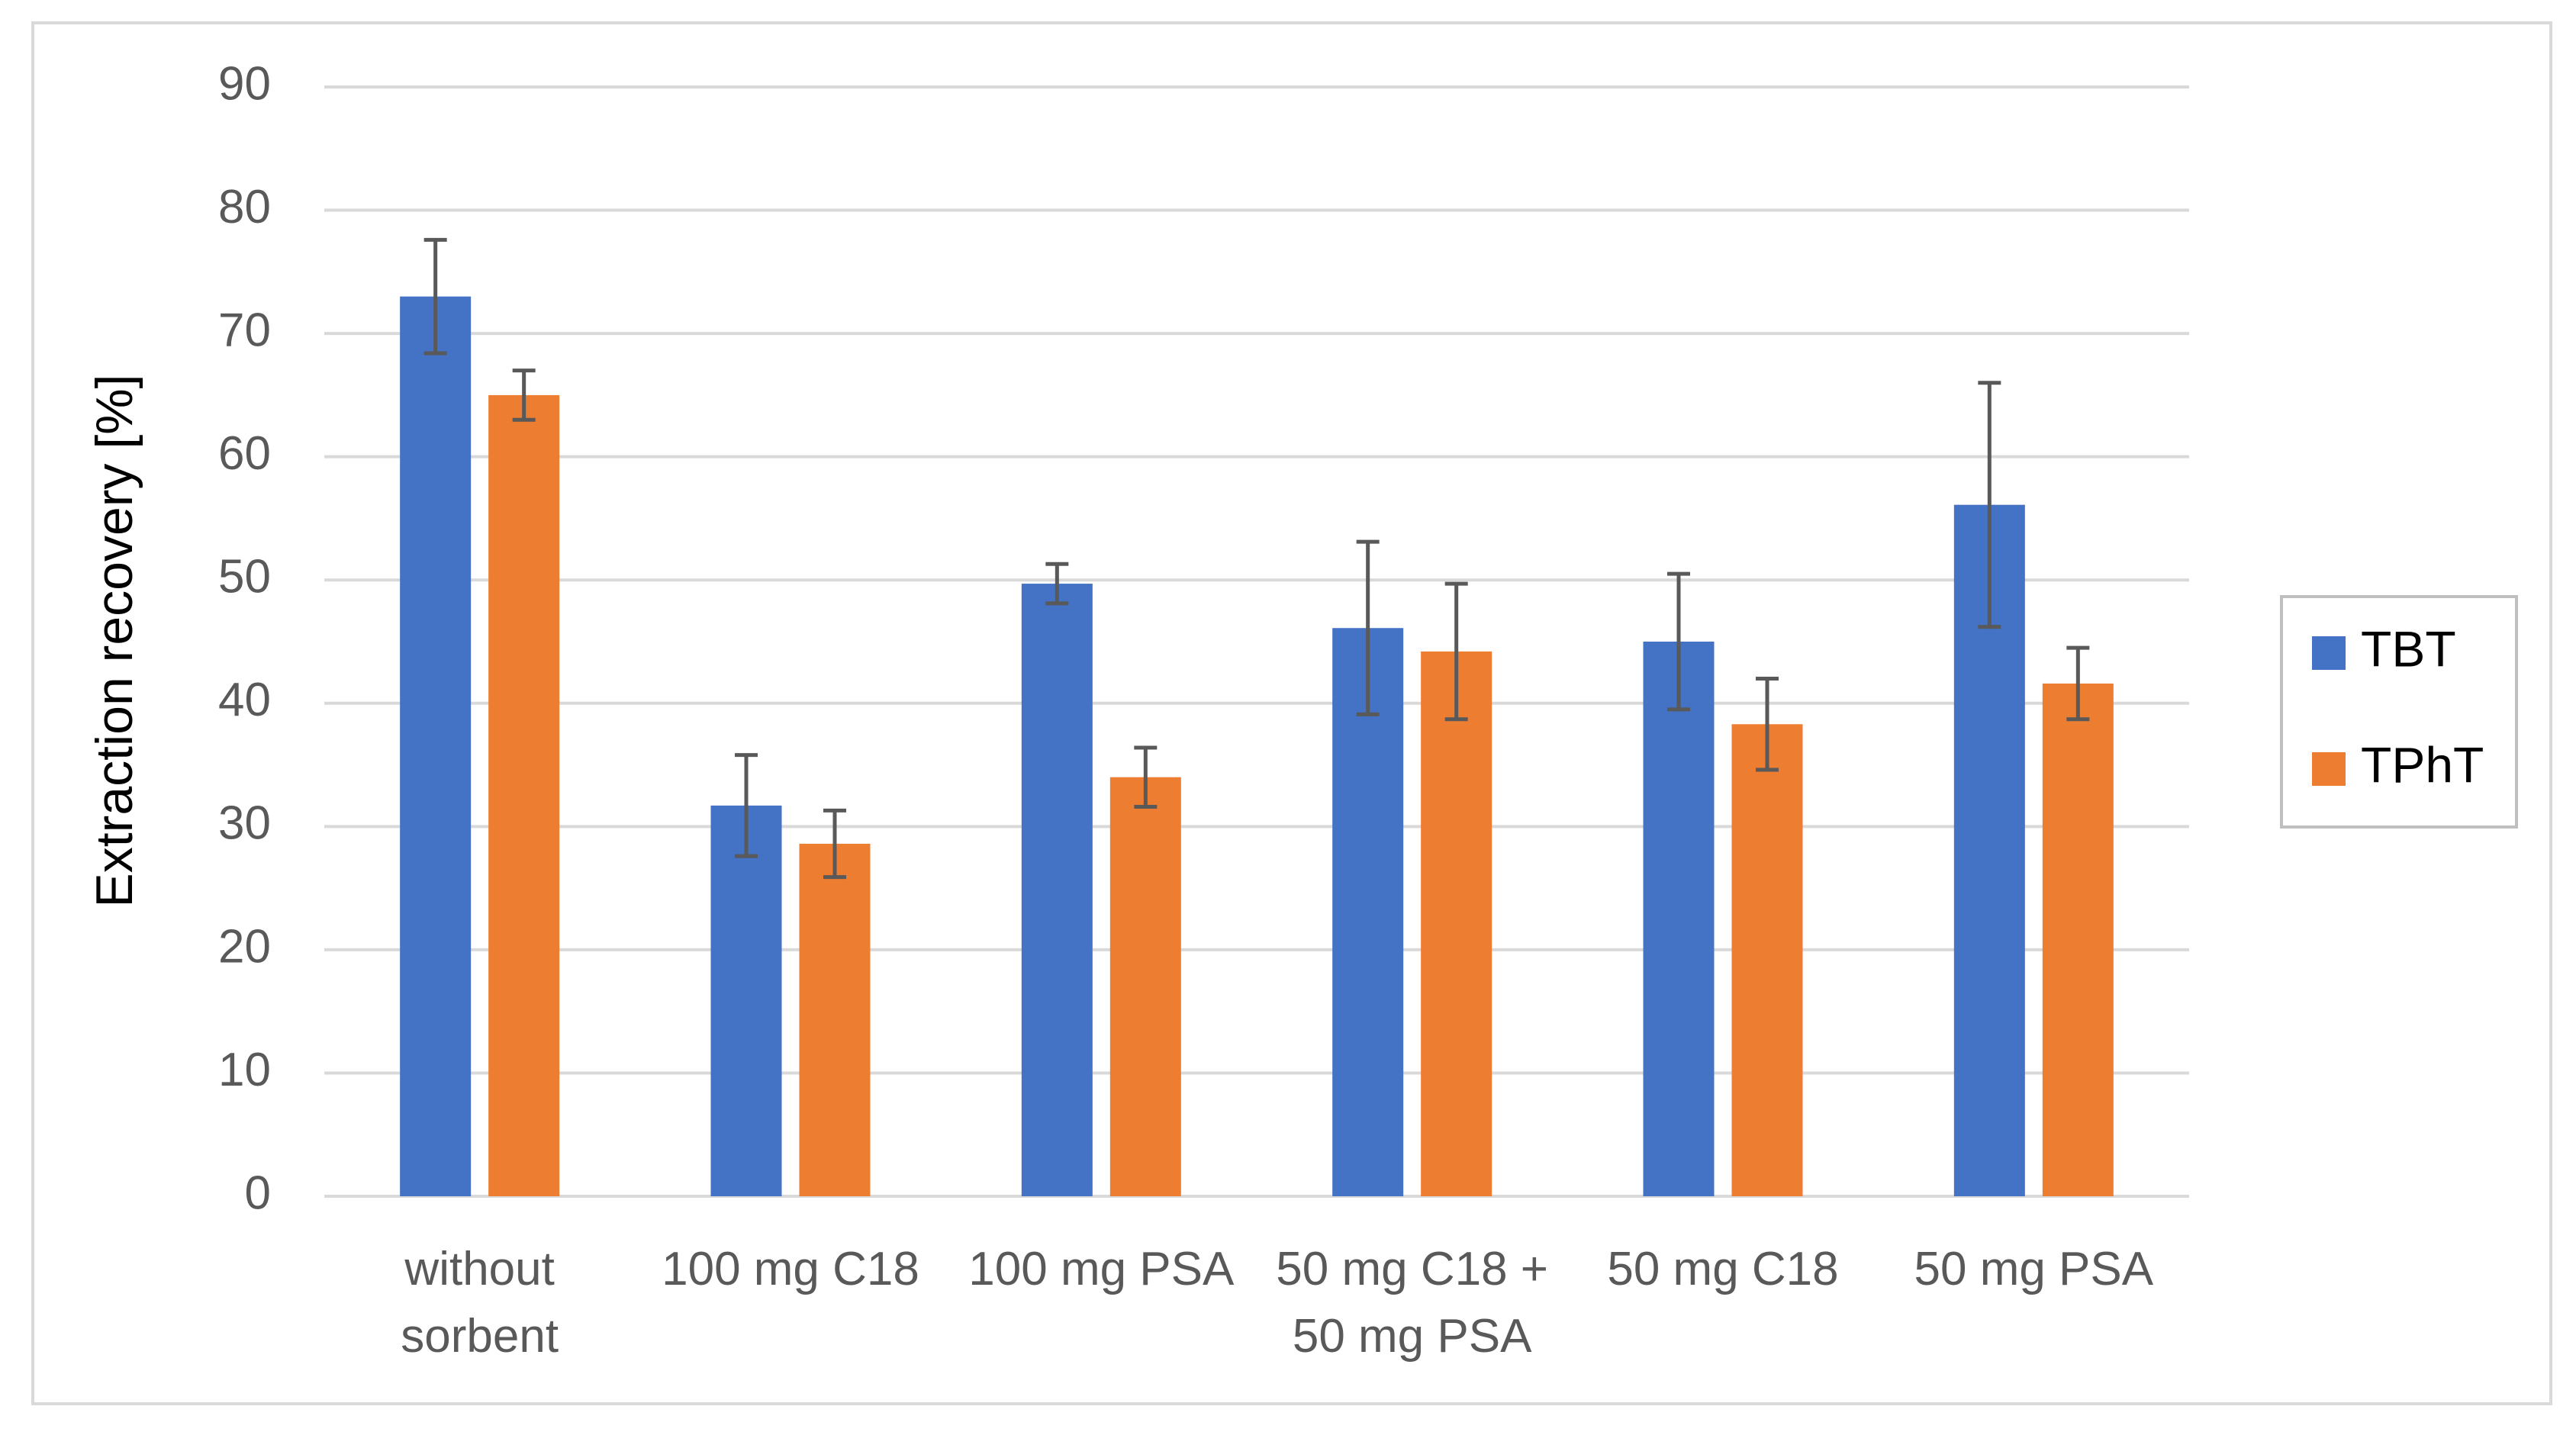 This screenshot has height=1432, width=2576. What do you see at coordinates (244, 823) in the screenshot?
I see `y-tick-label: 30` at bounding box center [244, 823].